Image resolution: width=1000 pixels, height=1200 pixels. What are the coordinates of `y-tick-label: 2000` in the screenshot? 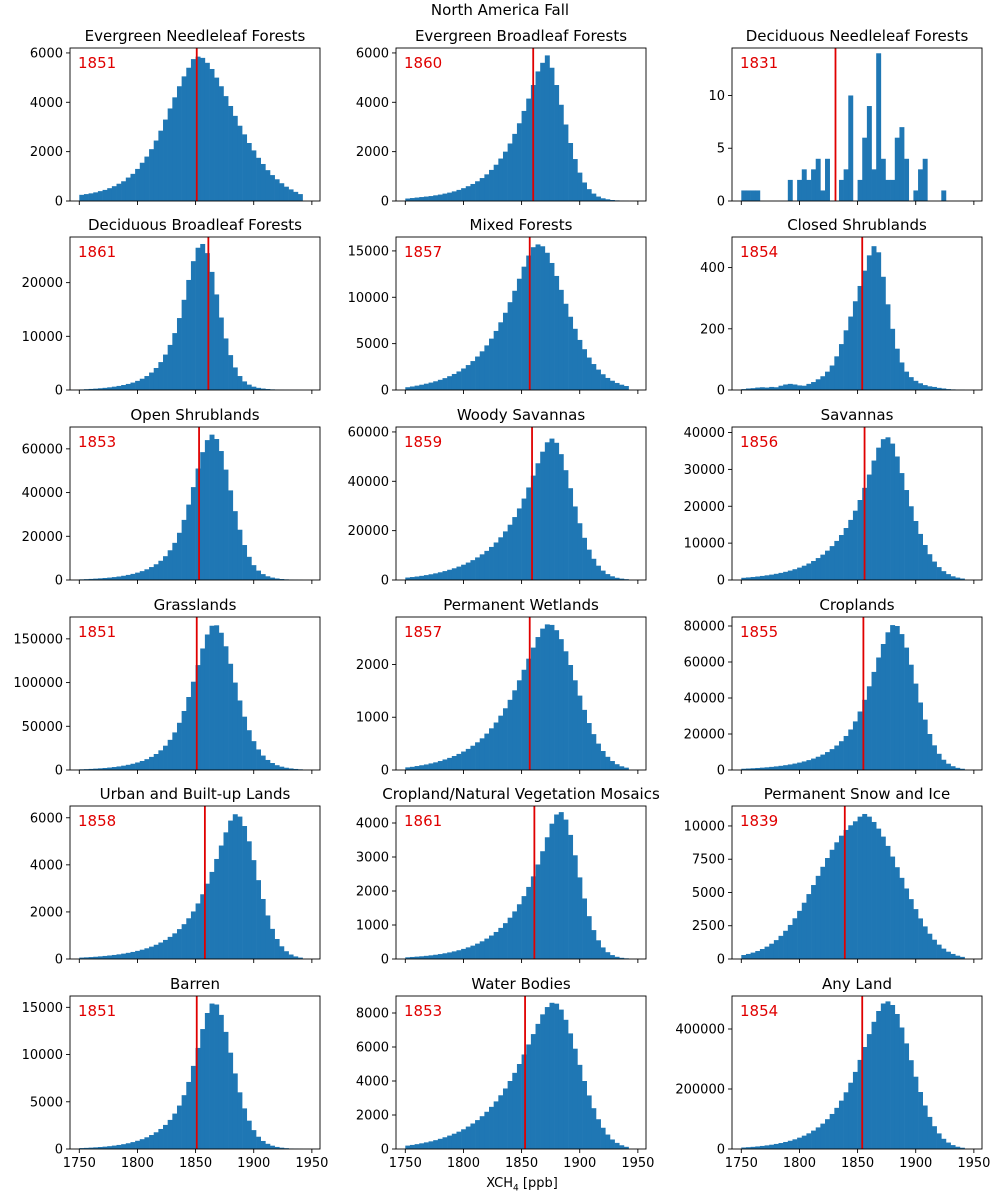 It's located at (46, 152).